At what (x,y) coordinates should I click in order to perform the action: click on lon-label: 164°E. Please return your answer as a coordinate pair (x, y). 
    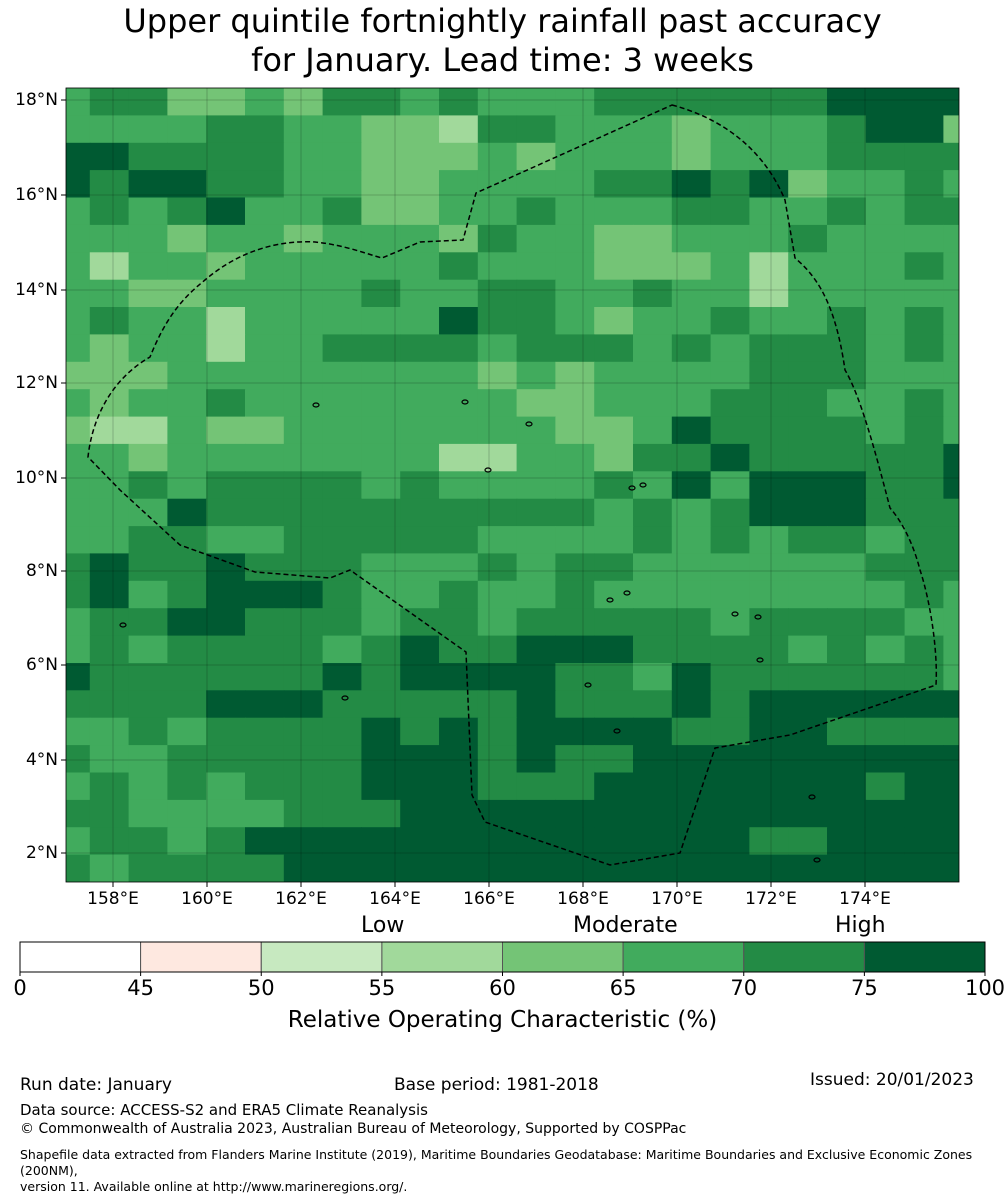
    Looking at the image, I should click on (395, 899).